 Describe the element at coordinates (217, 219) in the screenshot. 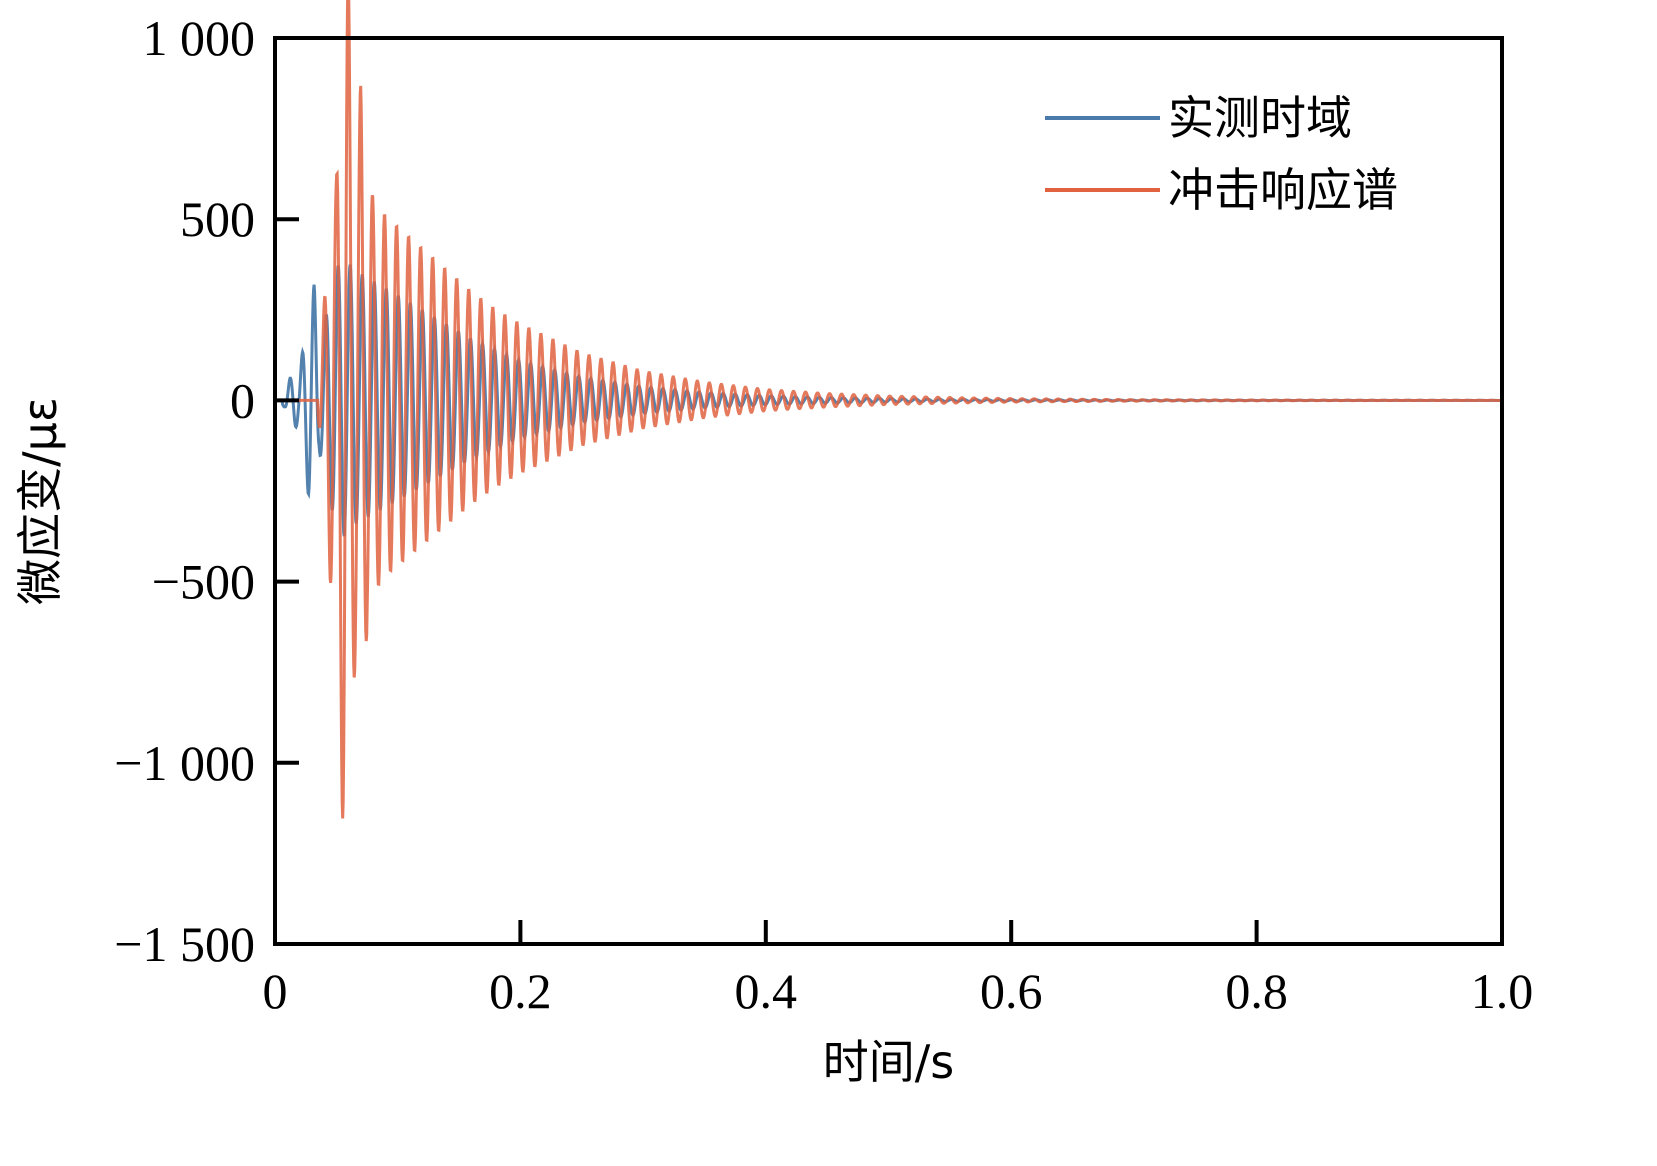

I see `y-tick-label: 500` at that location.